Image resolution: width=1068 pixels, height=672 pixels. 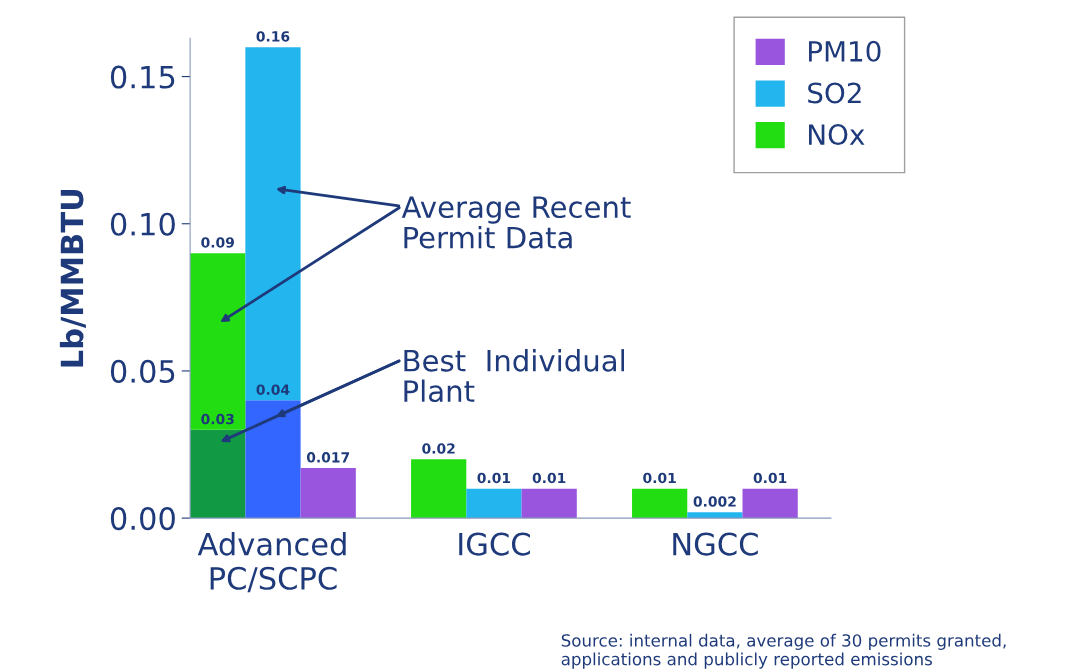 What do you see at coordinates (715, 544) in the screenshot?
I see `x-tick-label: NGCC` at bounding box center [715, 544].